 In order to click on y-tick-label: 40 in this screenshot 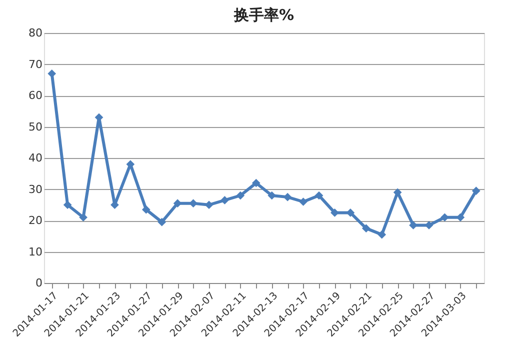, I will do `click(35, 158)`.